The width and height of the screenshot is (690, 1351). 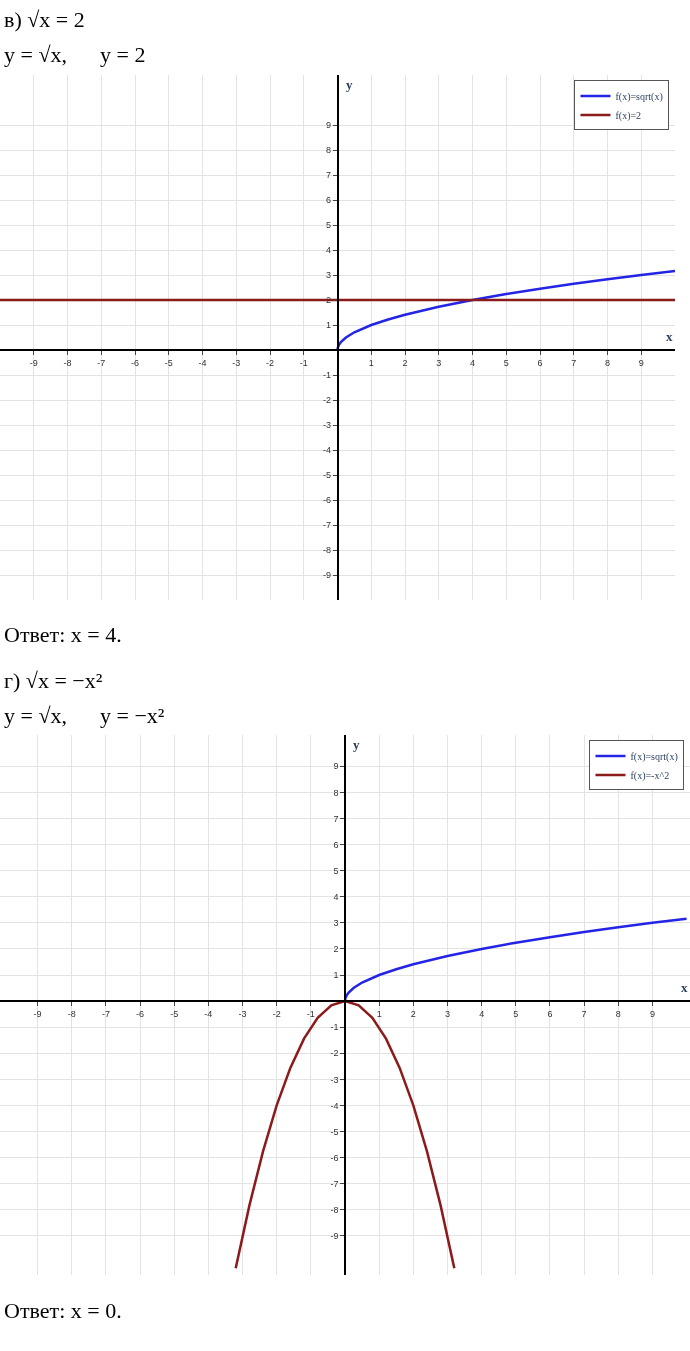 What do you see at coordinates (53, 680) in the screenshot?
I see `chart-title: г) √x = −x²` at bounding box center [53, 680].